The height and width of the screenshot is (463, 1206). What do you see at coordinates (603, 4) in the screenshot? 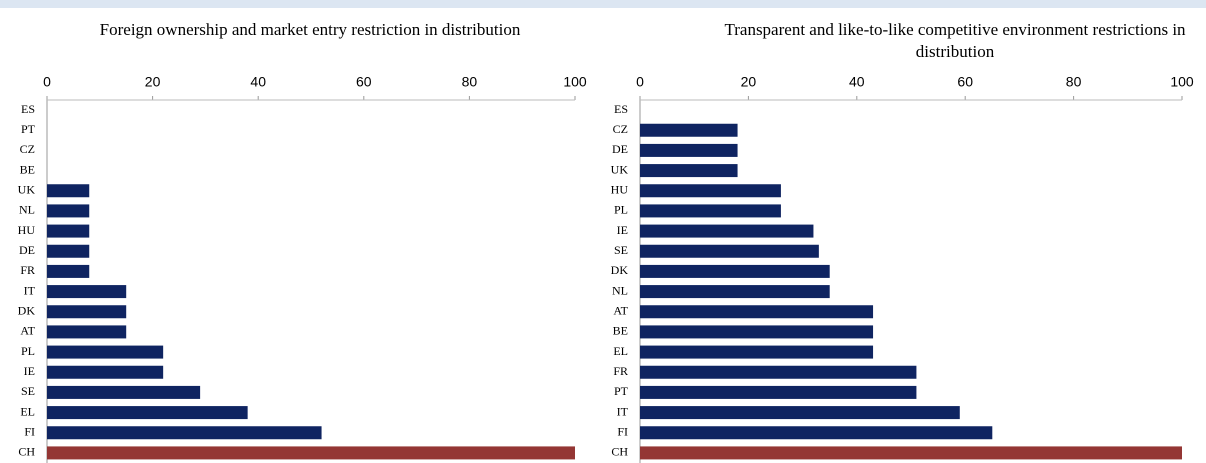
I see `top-strip` at bounding box center [603, 4].